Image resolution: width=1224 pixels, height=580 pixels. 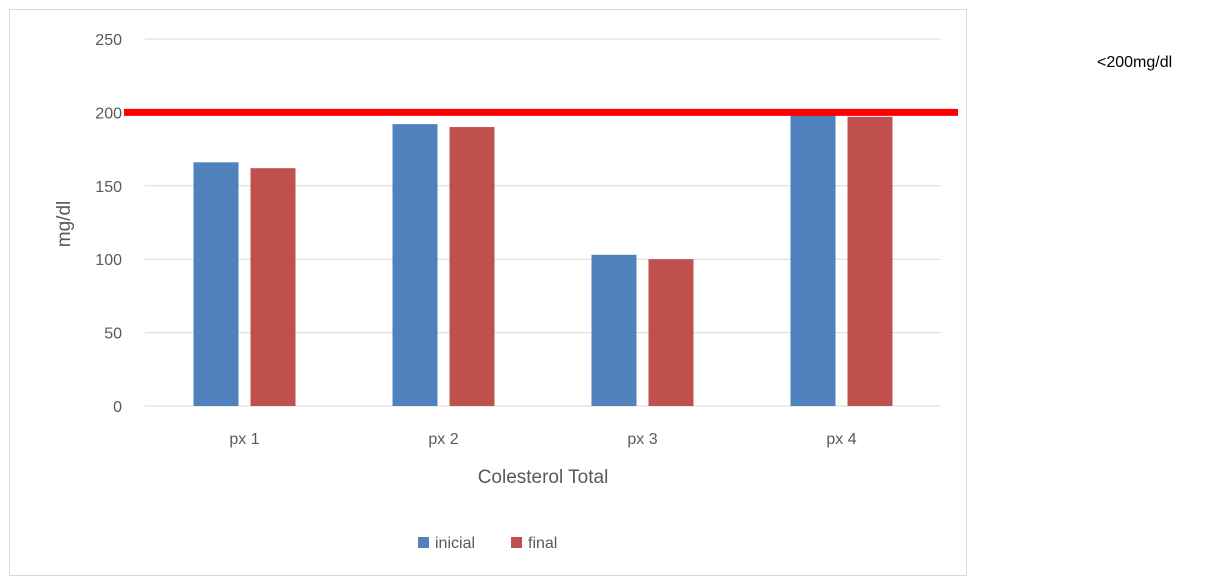 What do you see at coordinates (117, 407) in the screenshot?
I see `y-tick-label-0: 0` at bounding box center [117, 407].